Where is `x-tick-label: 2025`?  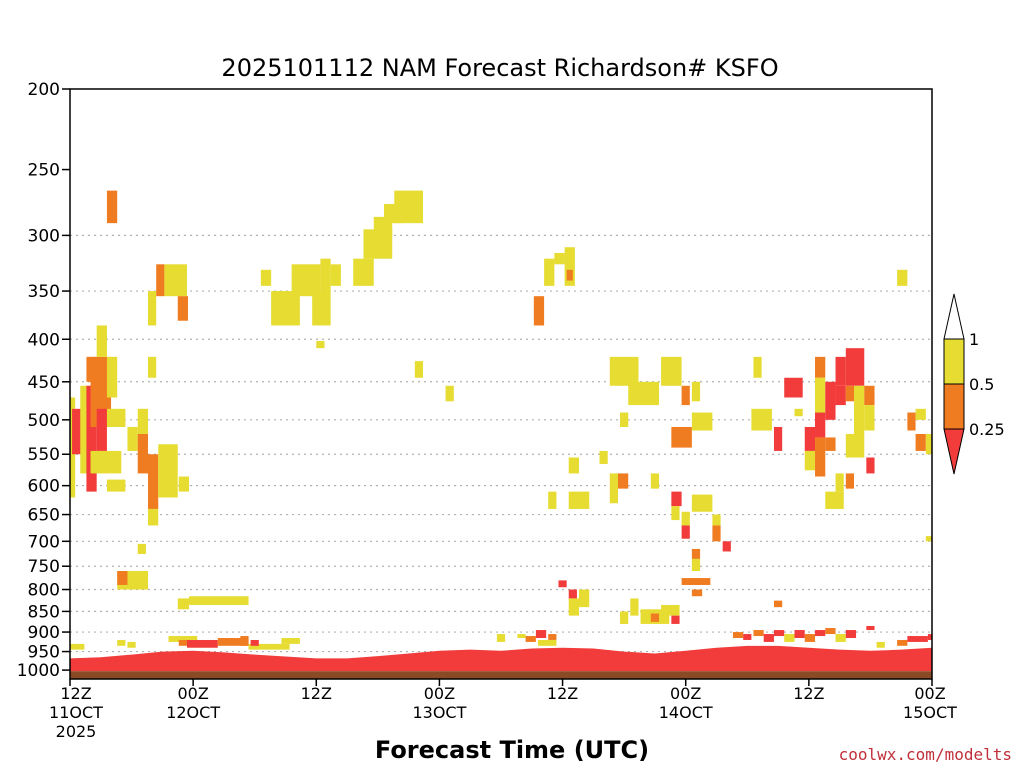
x-tick-label: 2025 is located at coordinates (76, 731).